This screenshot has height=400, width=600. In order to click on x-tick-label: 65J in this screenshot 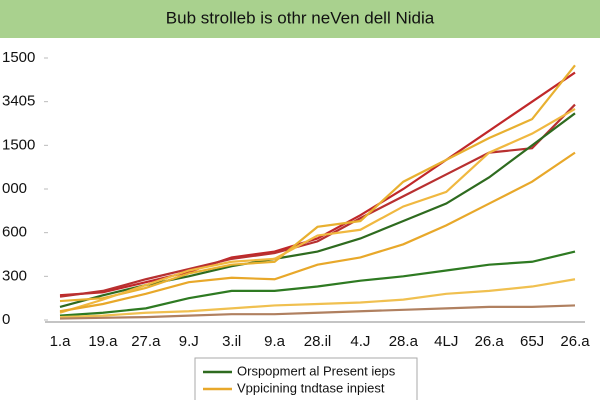, I will do `click(532, 341)`.